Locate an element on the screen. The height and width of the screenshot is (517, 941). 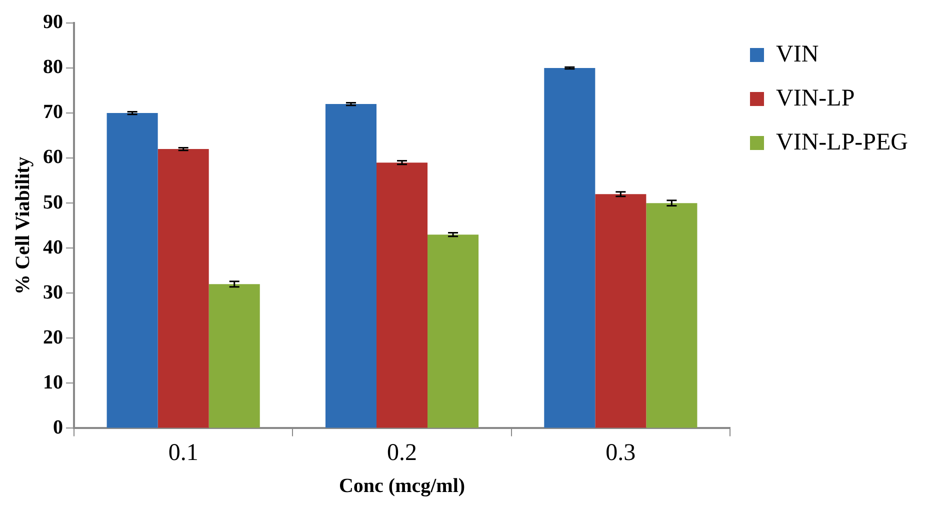
y-tick-label: 10 is located at coordinates (53, 382).